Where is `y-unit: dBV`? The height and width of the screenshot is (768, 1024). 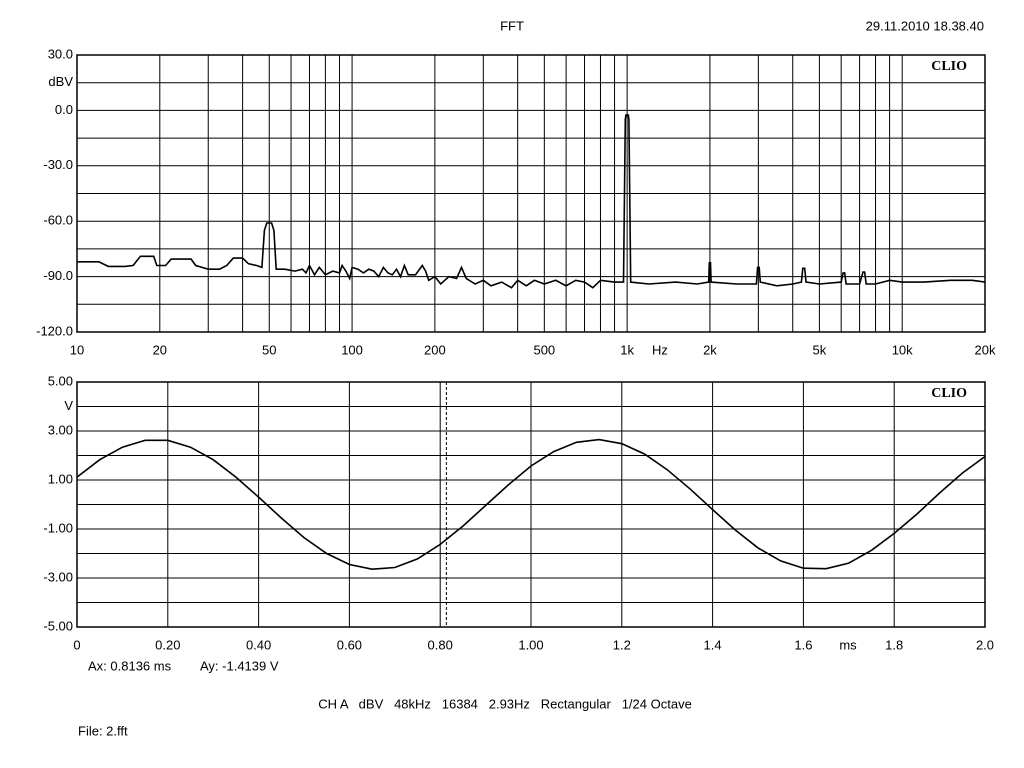 y-unit: dBV is located at coordinates (60, 81).